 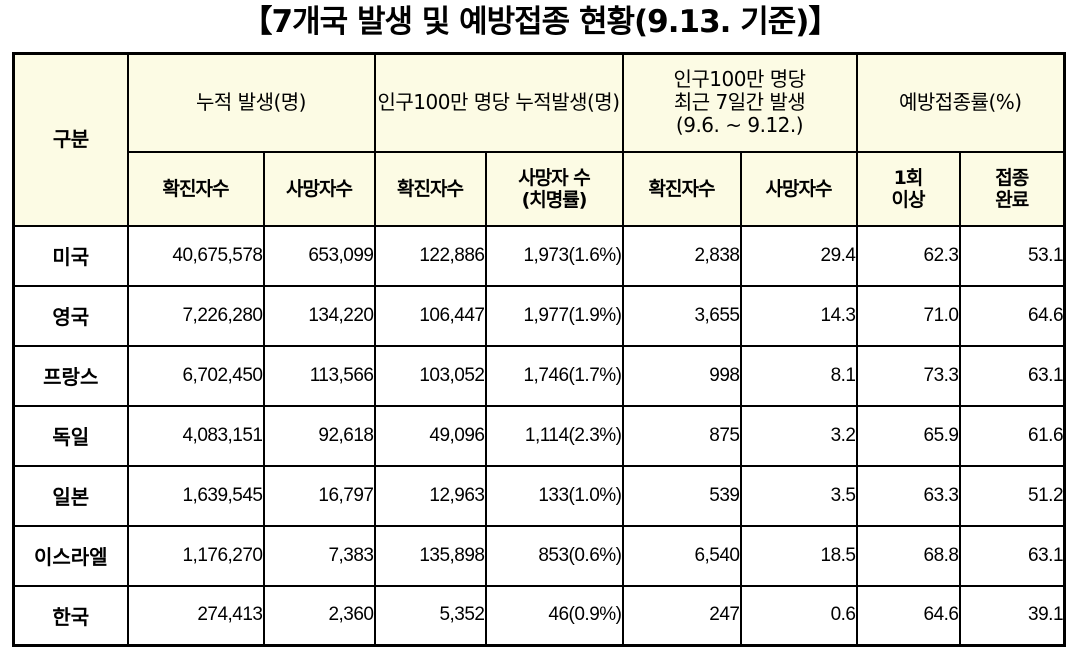 What do you see at coordinates (70, 139) in the screenshot?
I see `header-category: 구분` at bounding box center [70, 139].